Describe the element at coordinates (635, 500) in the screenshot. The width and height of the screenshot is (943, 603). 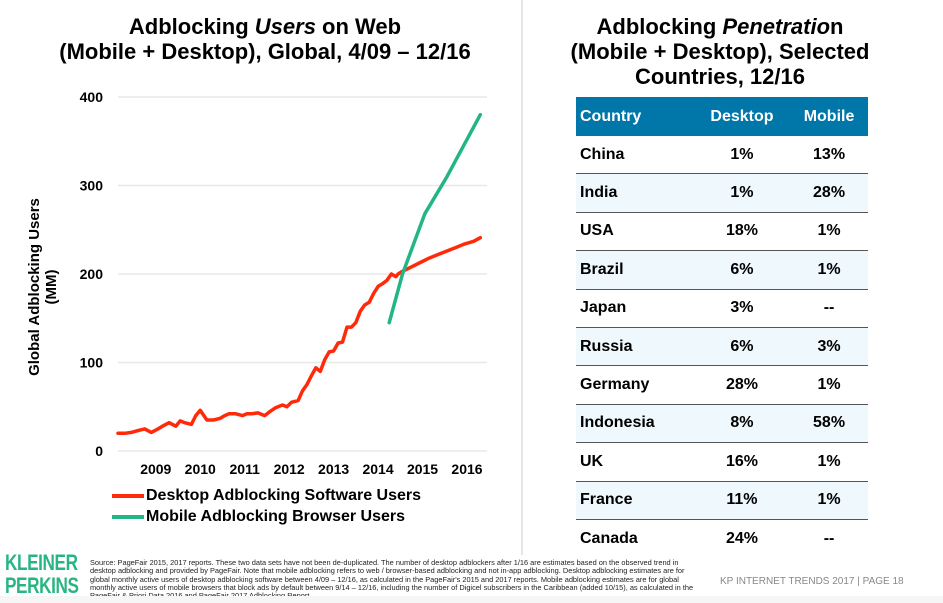
I see `cell-country: France` at that location.